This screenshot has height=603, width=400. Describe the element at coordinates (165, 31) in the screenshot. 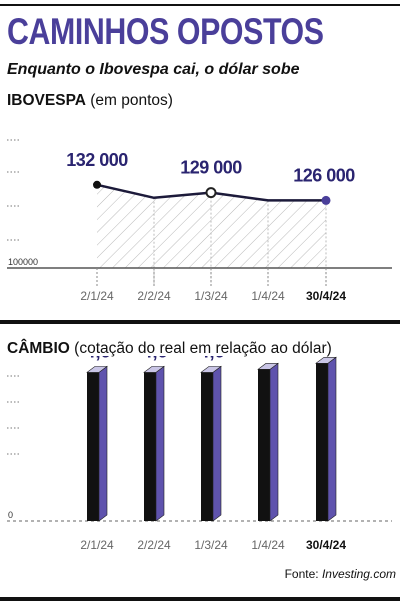

I see `headline: CAMINHOS OPOSTOS` at that location.